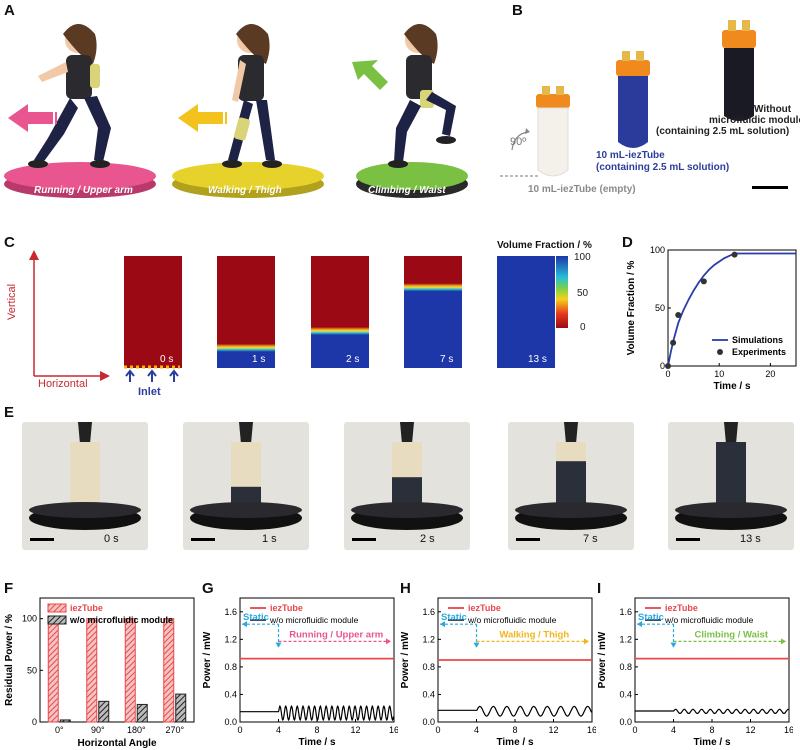 This screenshot has width=800, height=750. Describe the element at coordinates (370, 75) in the screenshot. I see `up-left-arrow-icon-green` at that location.